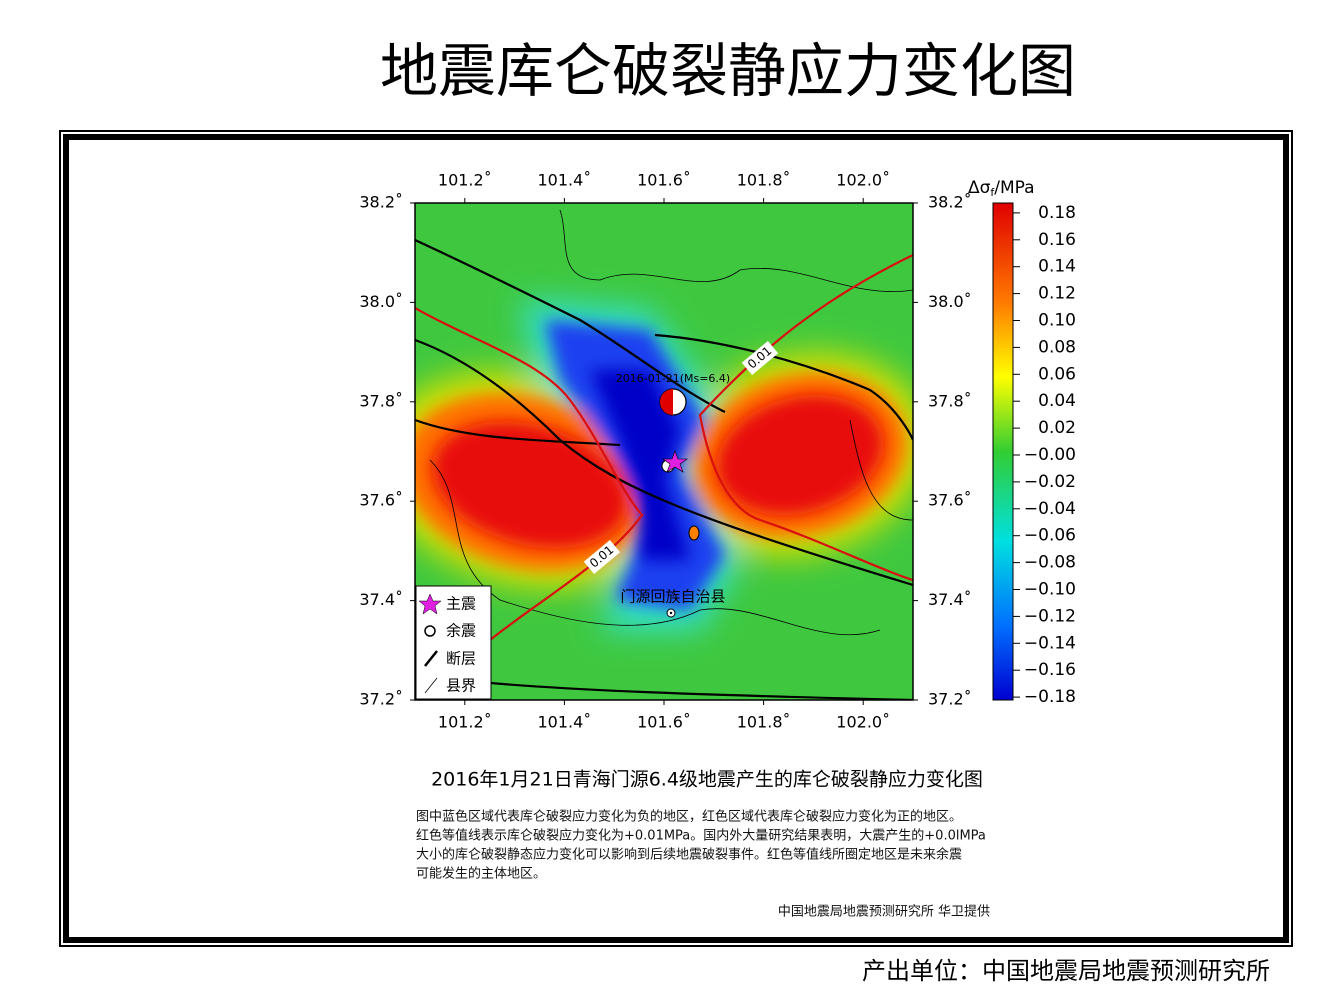 This screenshot has width=1344, height=1008. I want to click on colorbar-tick-label: −0.10, so click(1050, 590).